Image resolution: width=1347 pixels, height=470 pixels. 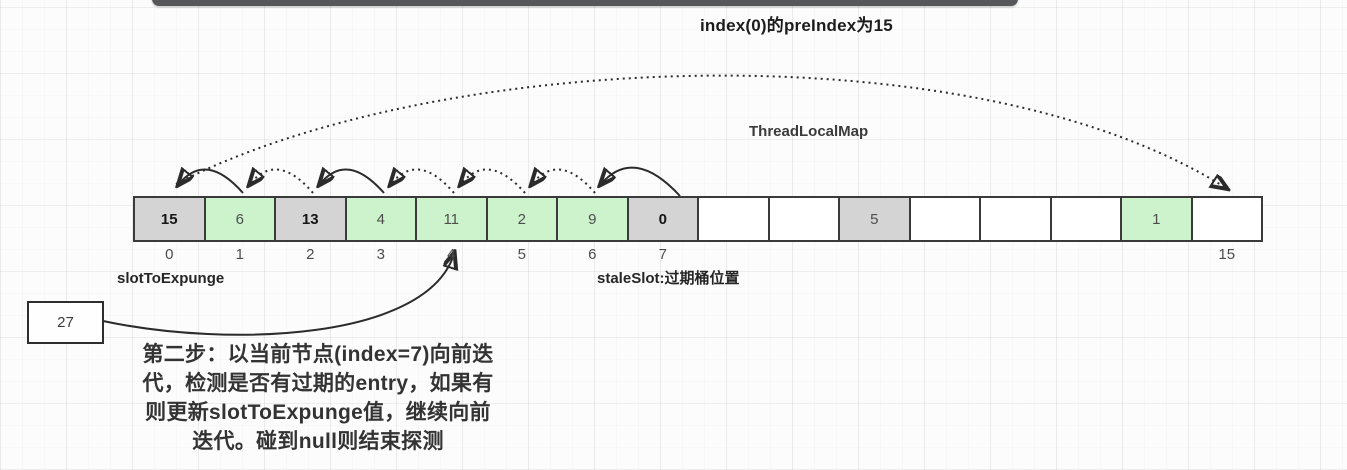 I want to click on value-box: 27, so click(x=65, y=322).